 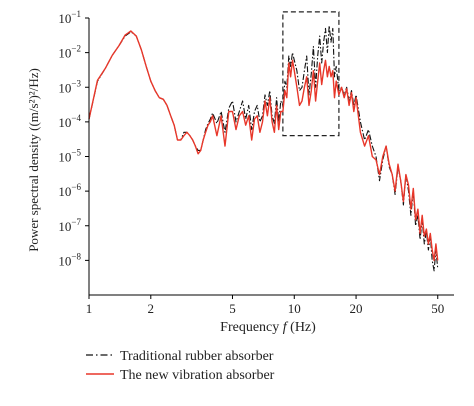 What do you see at coordinates (69, 121) in the screenshot?
I see `y-tick-label-4: 10⁻⁴` at bounding box center [69, 121].